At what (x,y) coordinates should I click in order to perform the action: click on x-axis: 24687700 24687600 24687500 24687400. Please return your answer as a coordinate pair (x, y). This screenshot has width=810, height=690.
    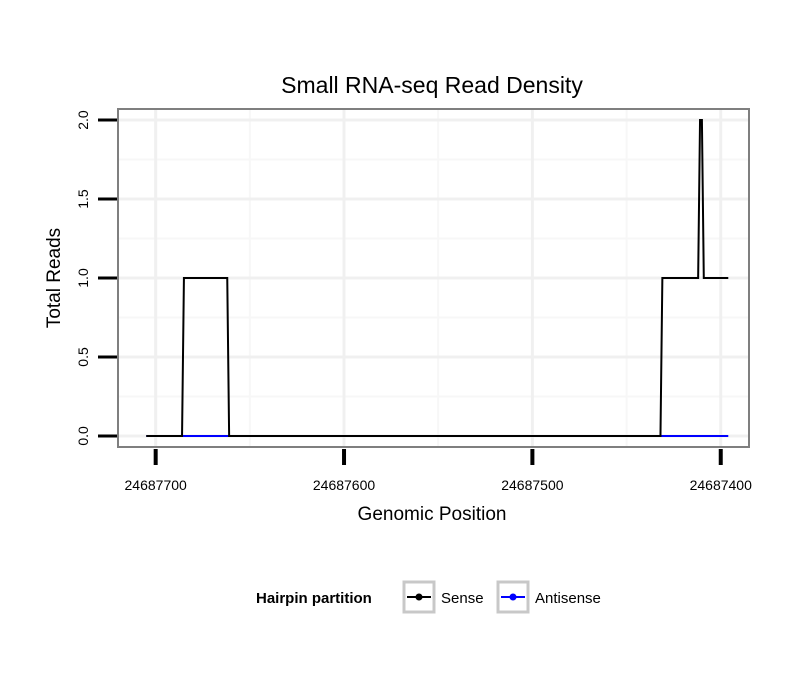
    Looking at the image, I should click on (439, 471).